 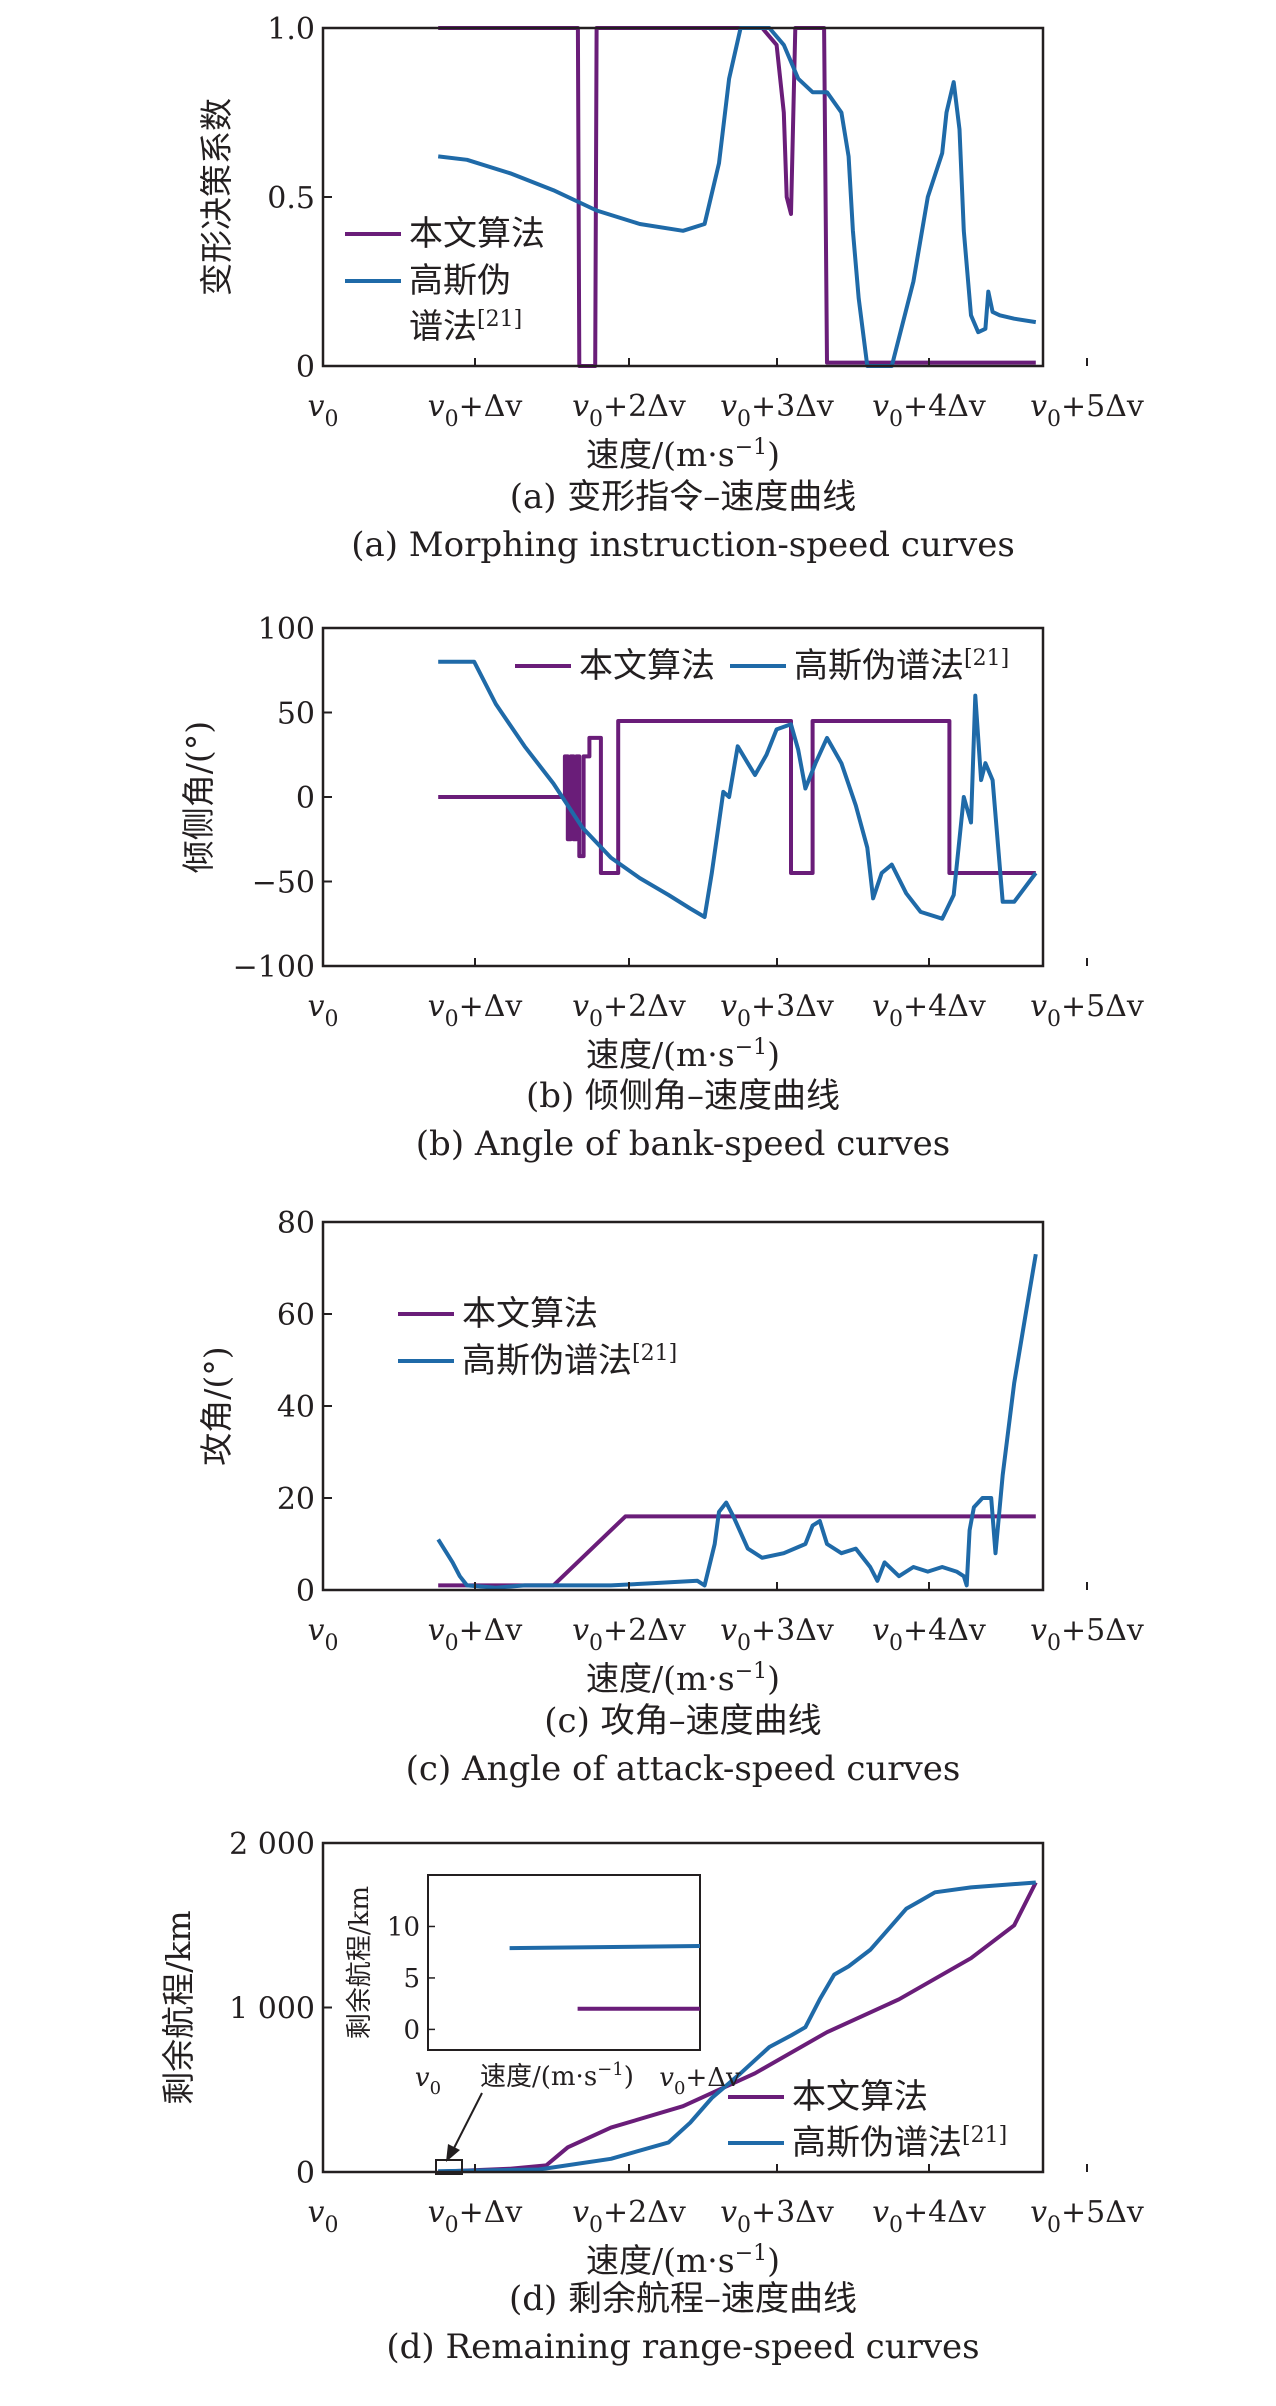 I want to click on inset-x-tick-label: v0, so click(x=428, y=2081).